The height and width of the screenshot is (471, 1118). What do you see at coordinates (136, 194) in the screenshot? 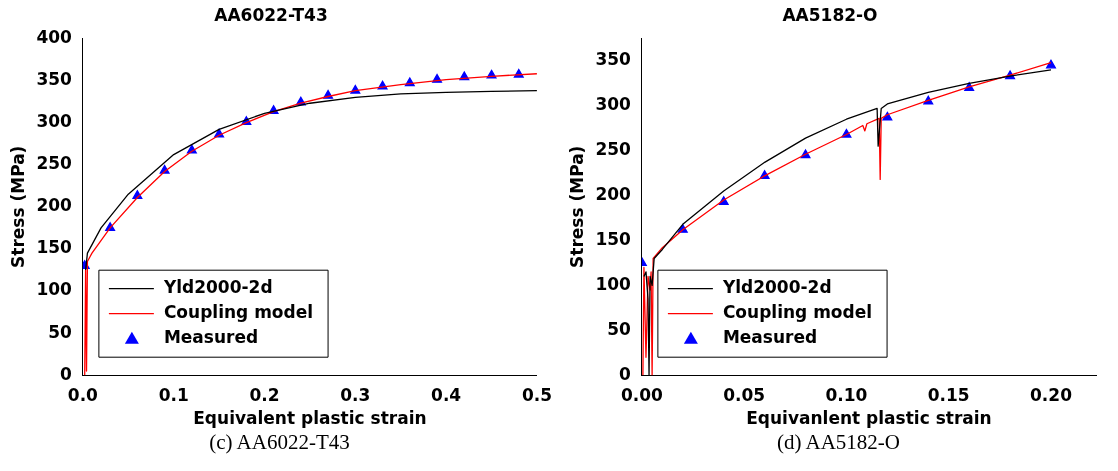
I see `point` at bounding box center [136, 194].